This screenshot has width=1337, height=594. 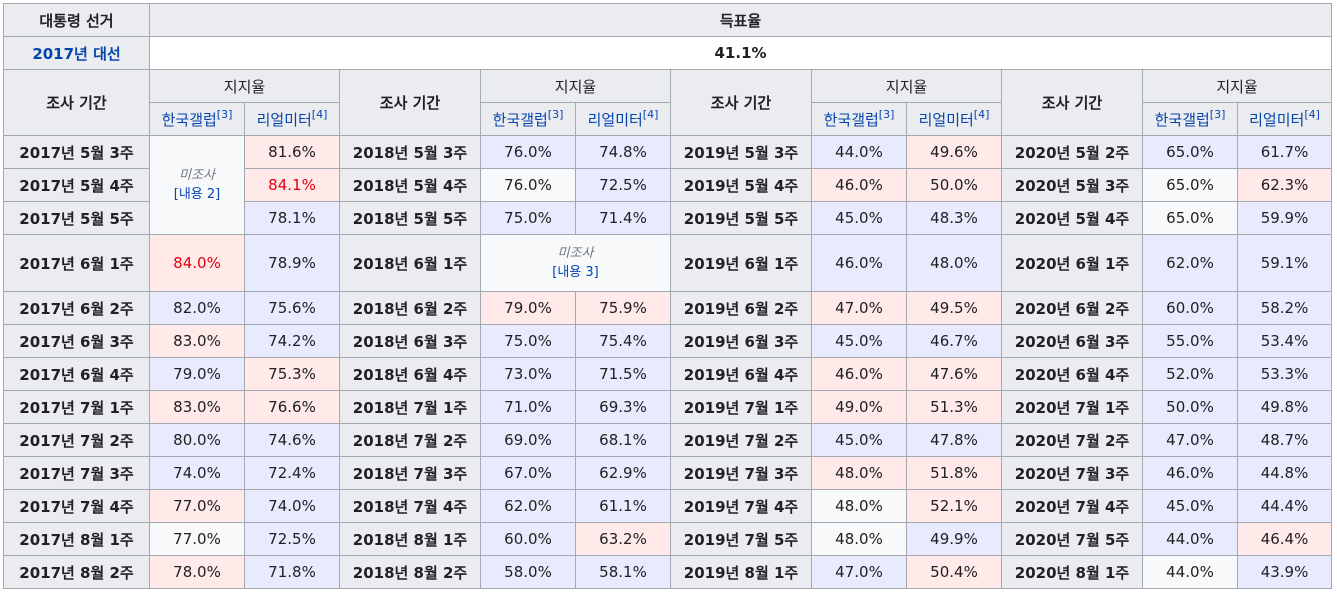 I want to click on period-cell: 2020년 5월 4주, so click(x=1072, y=218).